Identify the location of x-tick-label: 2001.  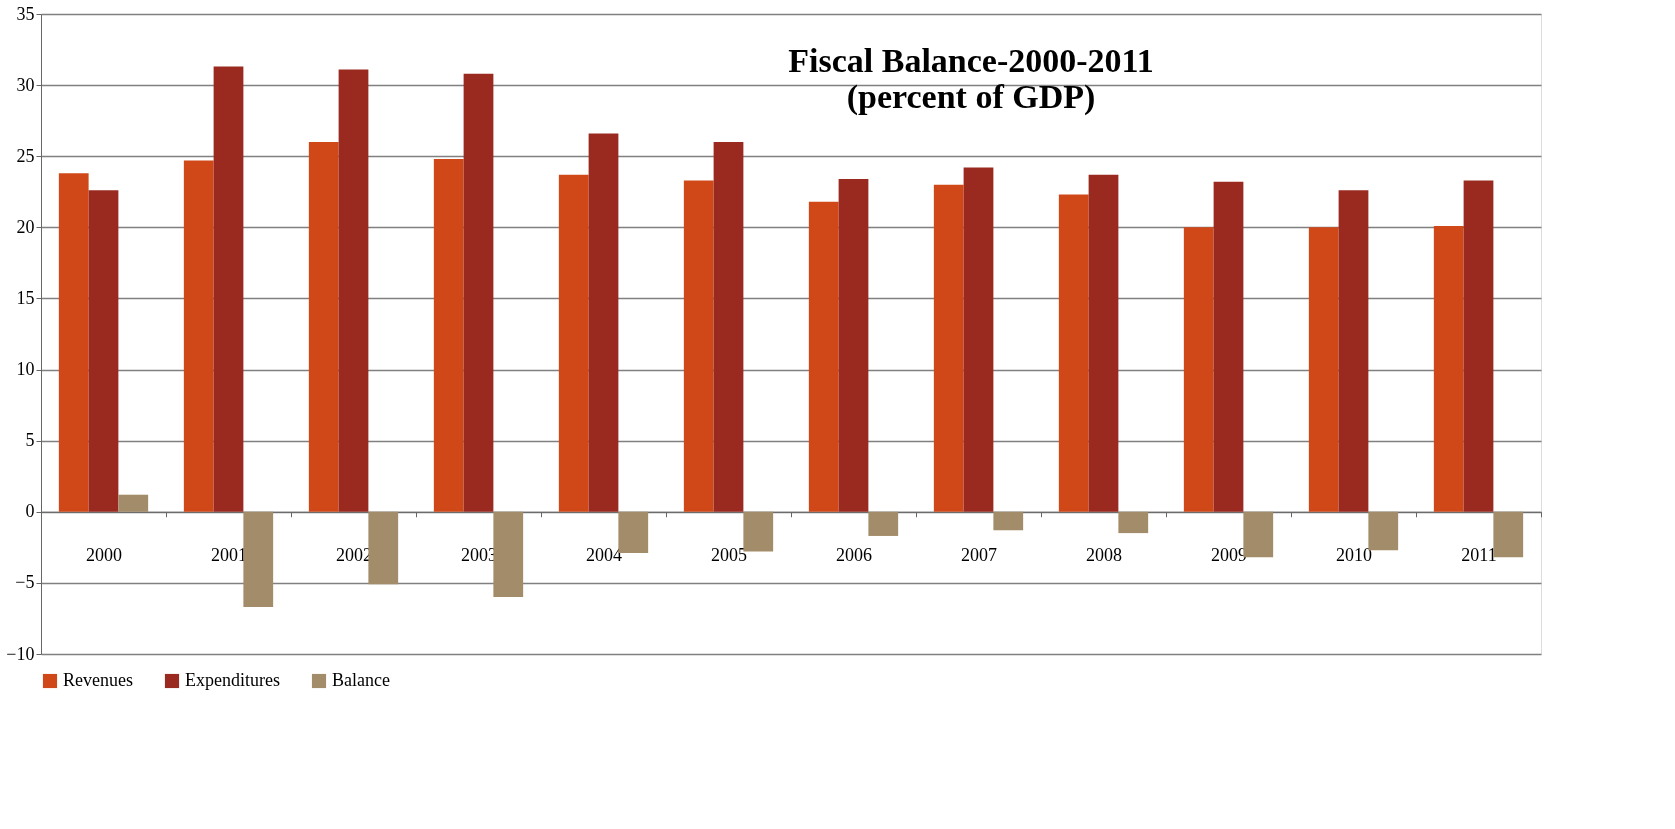
(229, 555).